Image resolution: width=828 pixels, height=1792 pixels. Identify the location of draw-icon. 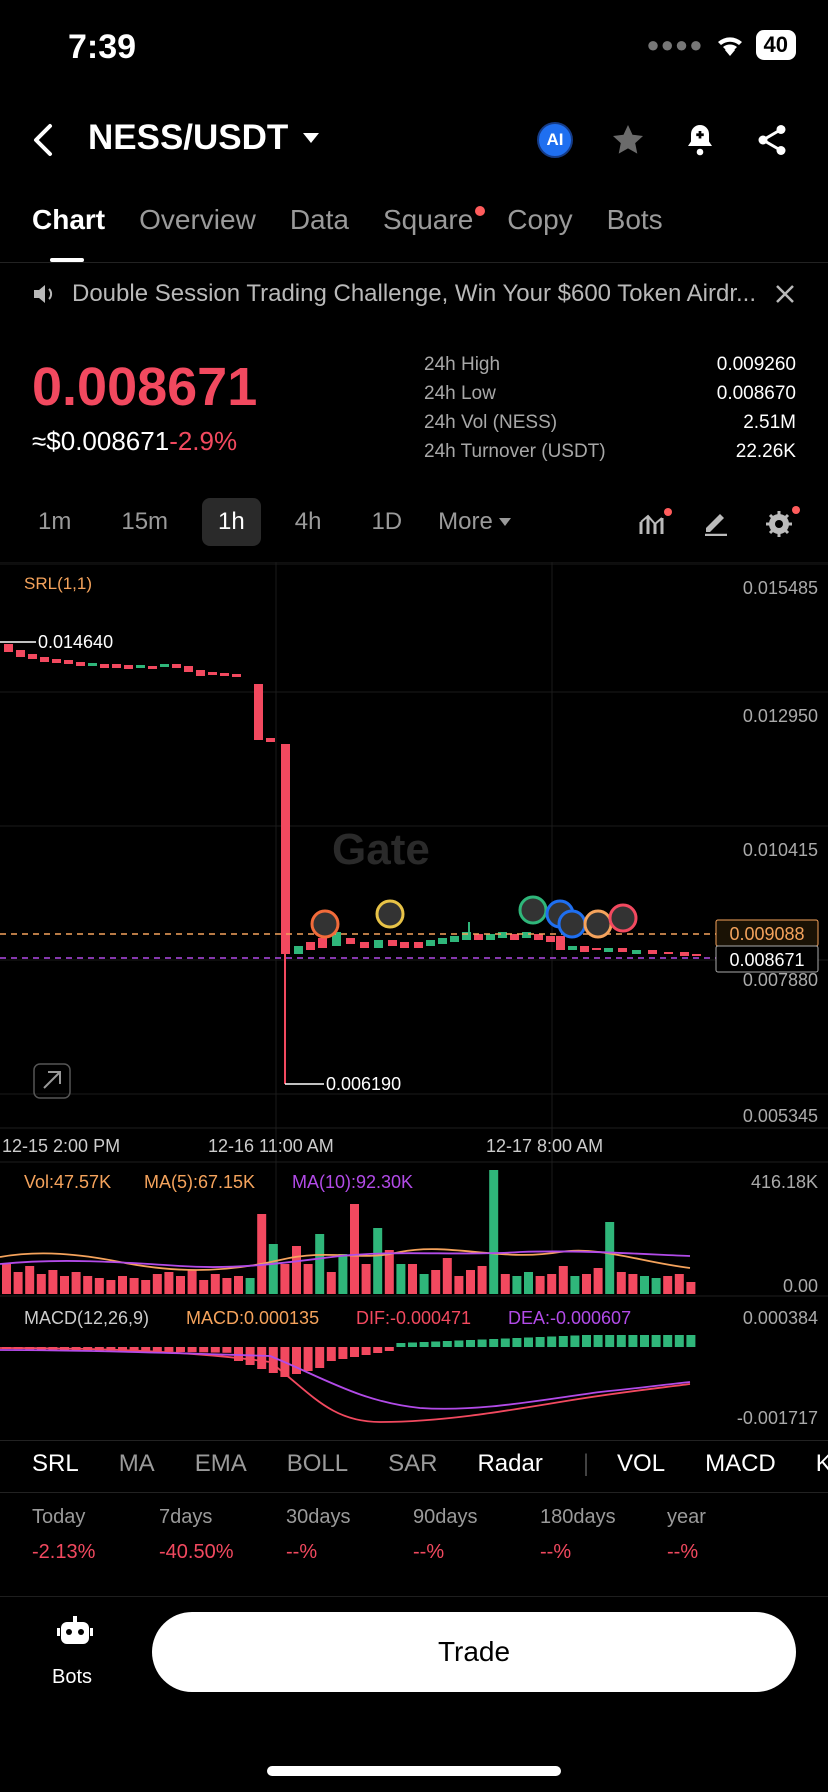
(716, 522).